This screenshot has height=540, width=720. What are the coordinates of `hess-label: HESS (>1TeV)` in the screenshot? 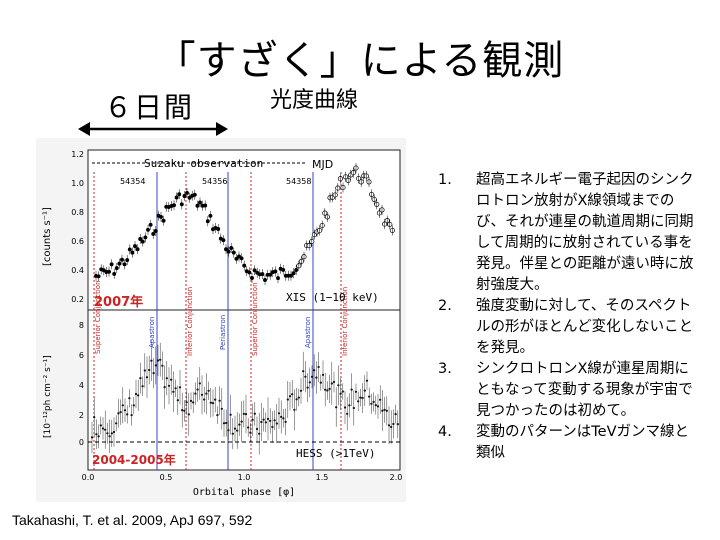 It's located at (335, 453).